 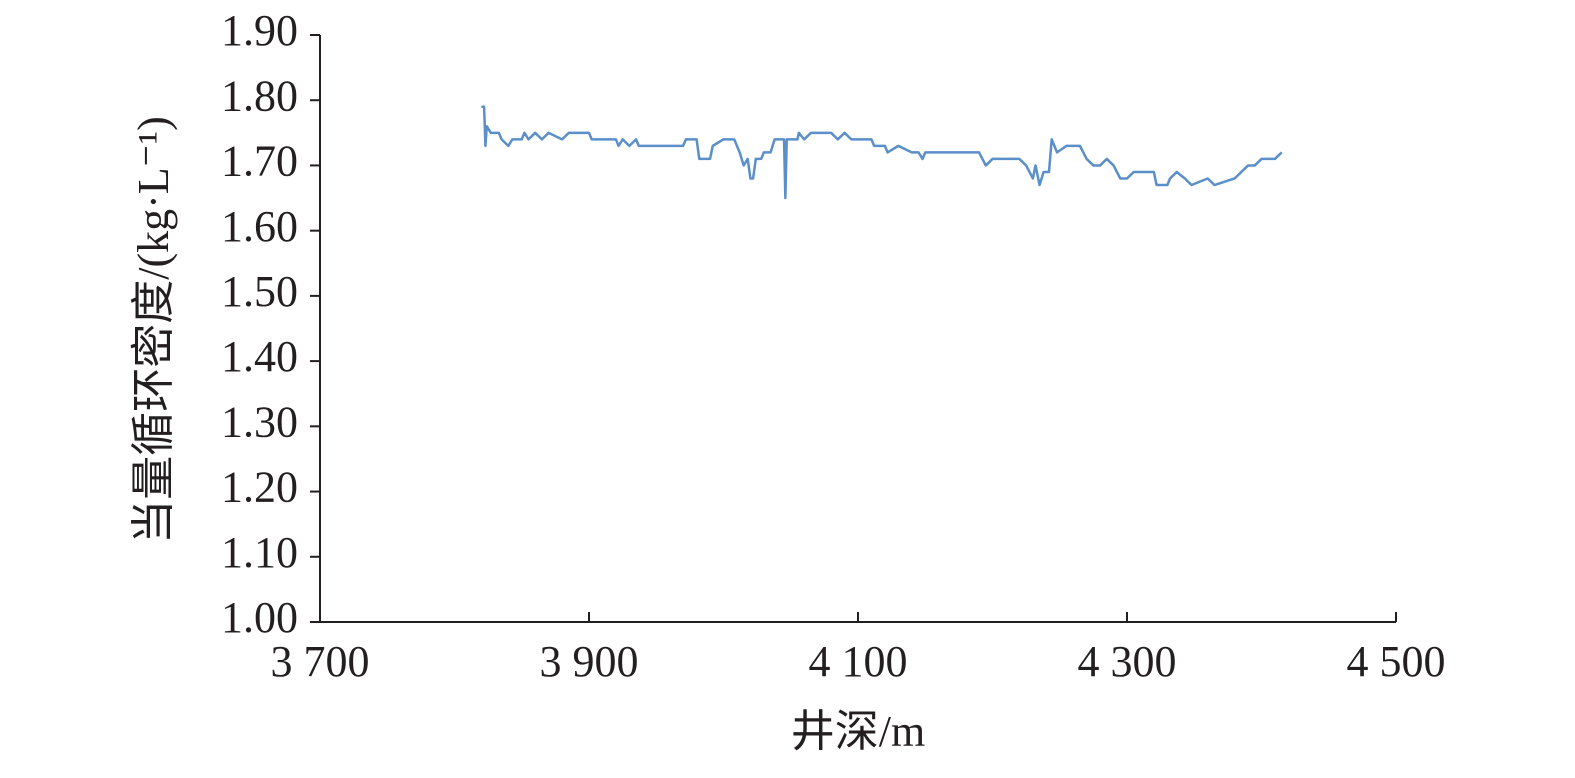 I want to click on x-tick-label: 4 100, so click(x=858, y=661).